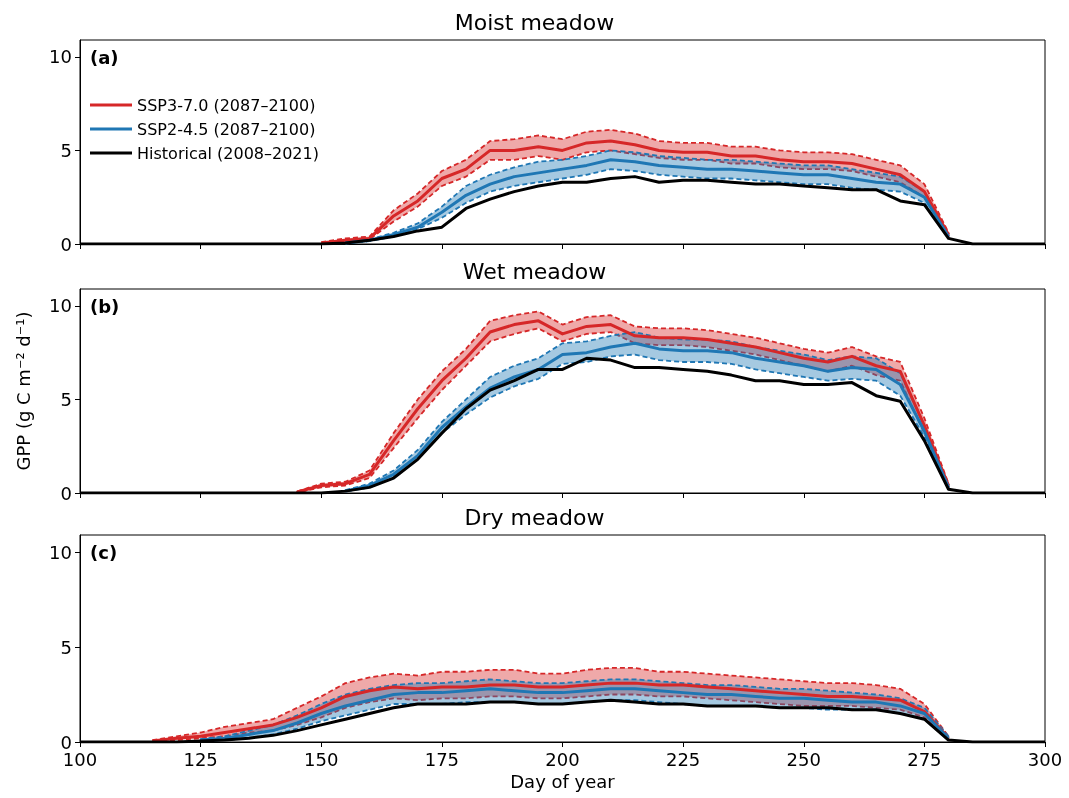 The width and height of the screenshot is (1069, 798). I want to click on annotation: (b), so click(105, 306).